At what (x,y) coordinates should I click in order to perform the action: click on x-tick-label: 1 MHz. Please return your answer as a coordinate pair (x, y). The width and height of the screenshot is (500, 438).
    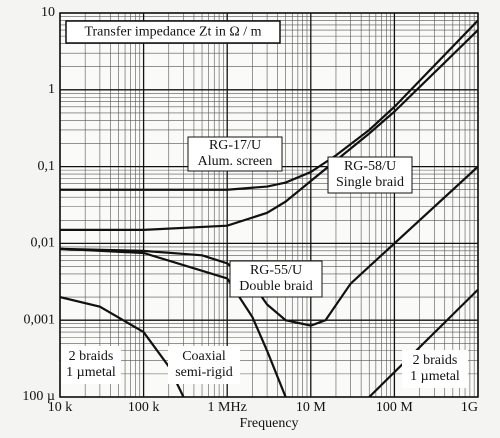
    Looking at the image, I should click on (227, 407).